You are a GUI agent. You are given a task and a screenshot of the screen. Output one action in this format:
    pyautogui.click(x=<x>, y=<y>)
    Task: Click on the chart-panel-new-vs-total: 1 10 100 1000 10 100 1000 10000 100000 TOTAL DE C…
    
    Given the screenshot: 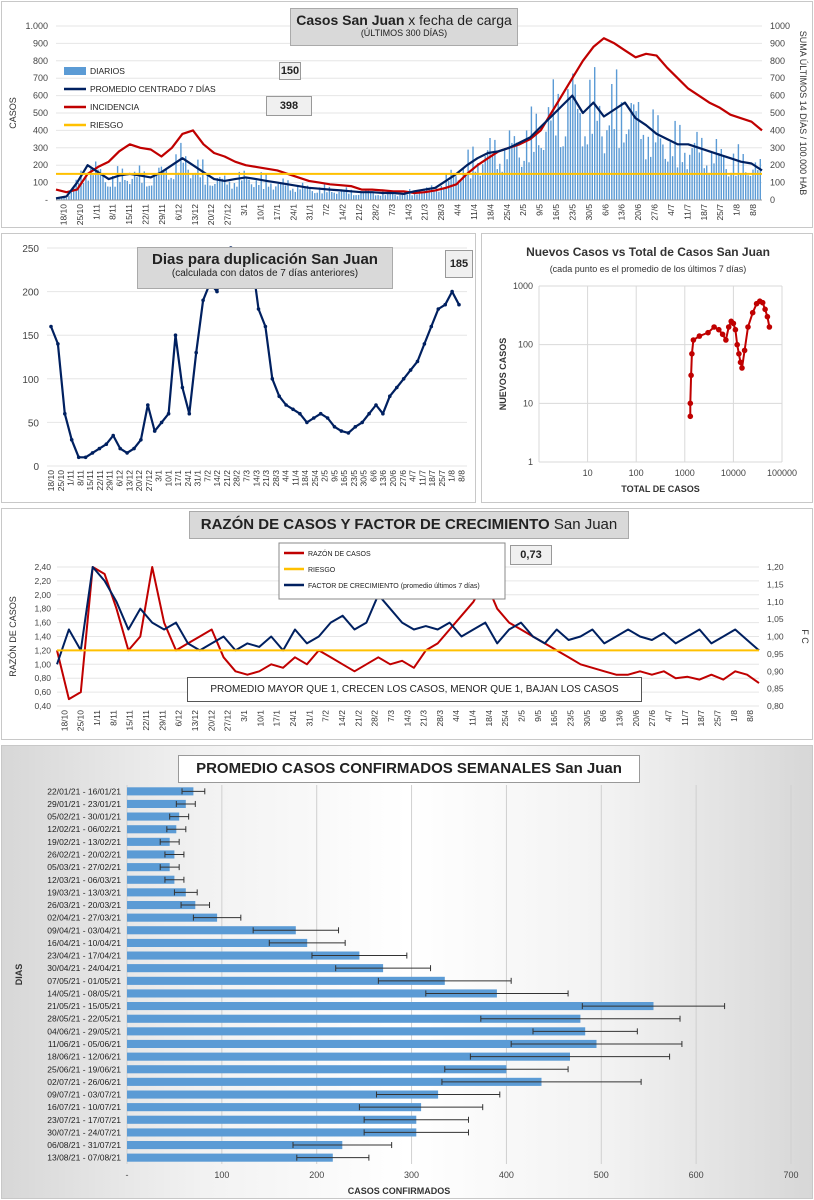 What is the action you would take?
    pyautogui.click(x=647, y=368)
    